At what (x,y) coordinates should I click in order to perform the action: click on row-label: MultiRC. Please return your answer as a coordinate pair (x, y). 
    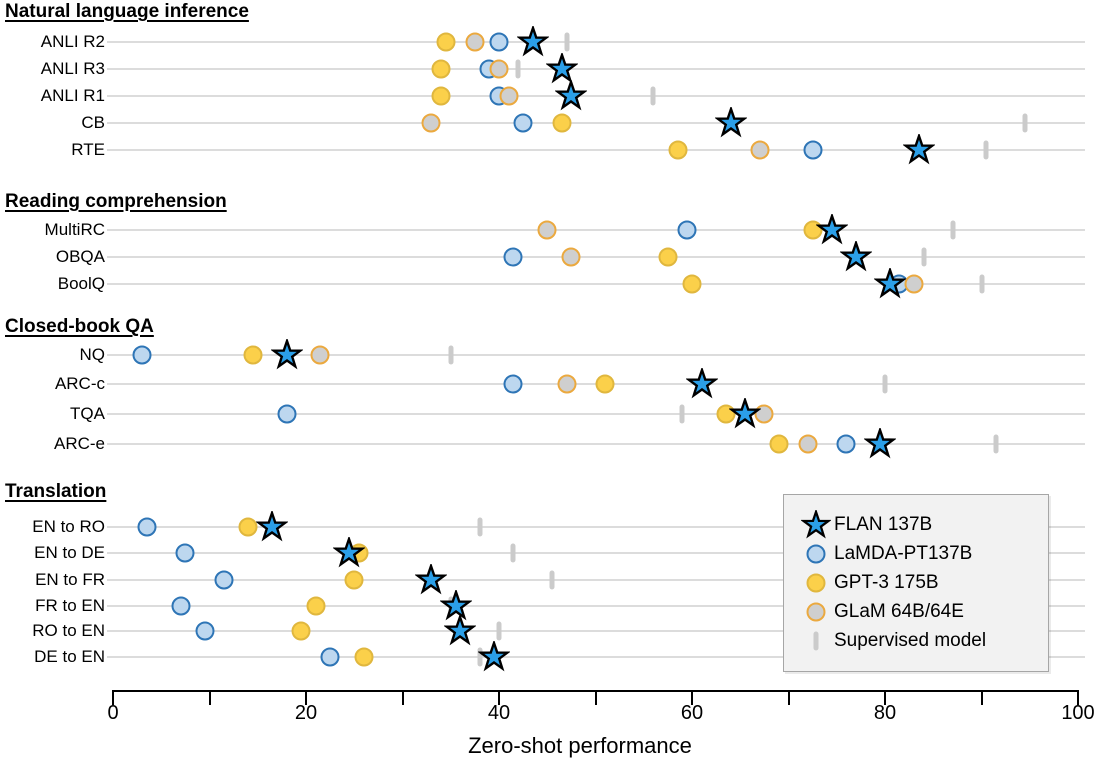
    Looking at the image, I should click on (74, 229).